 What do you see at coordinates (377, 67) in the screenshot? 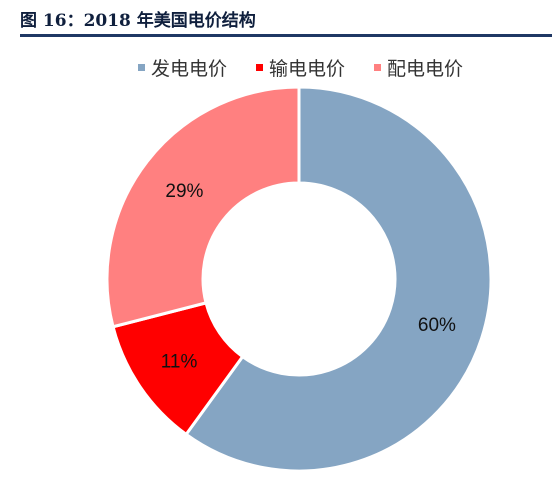
I see `legend-swatch-distribution` at bounding box center [377, 67].